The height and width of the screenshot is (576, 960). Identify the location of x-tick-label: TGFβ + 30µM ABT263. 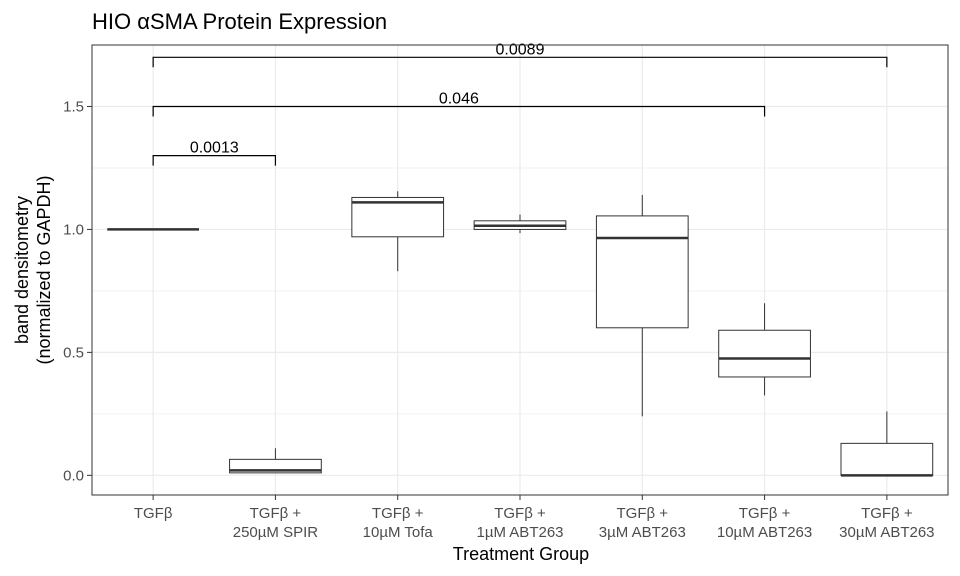
(886, 523).